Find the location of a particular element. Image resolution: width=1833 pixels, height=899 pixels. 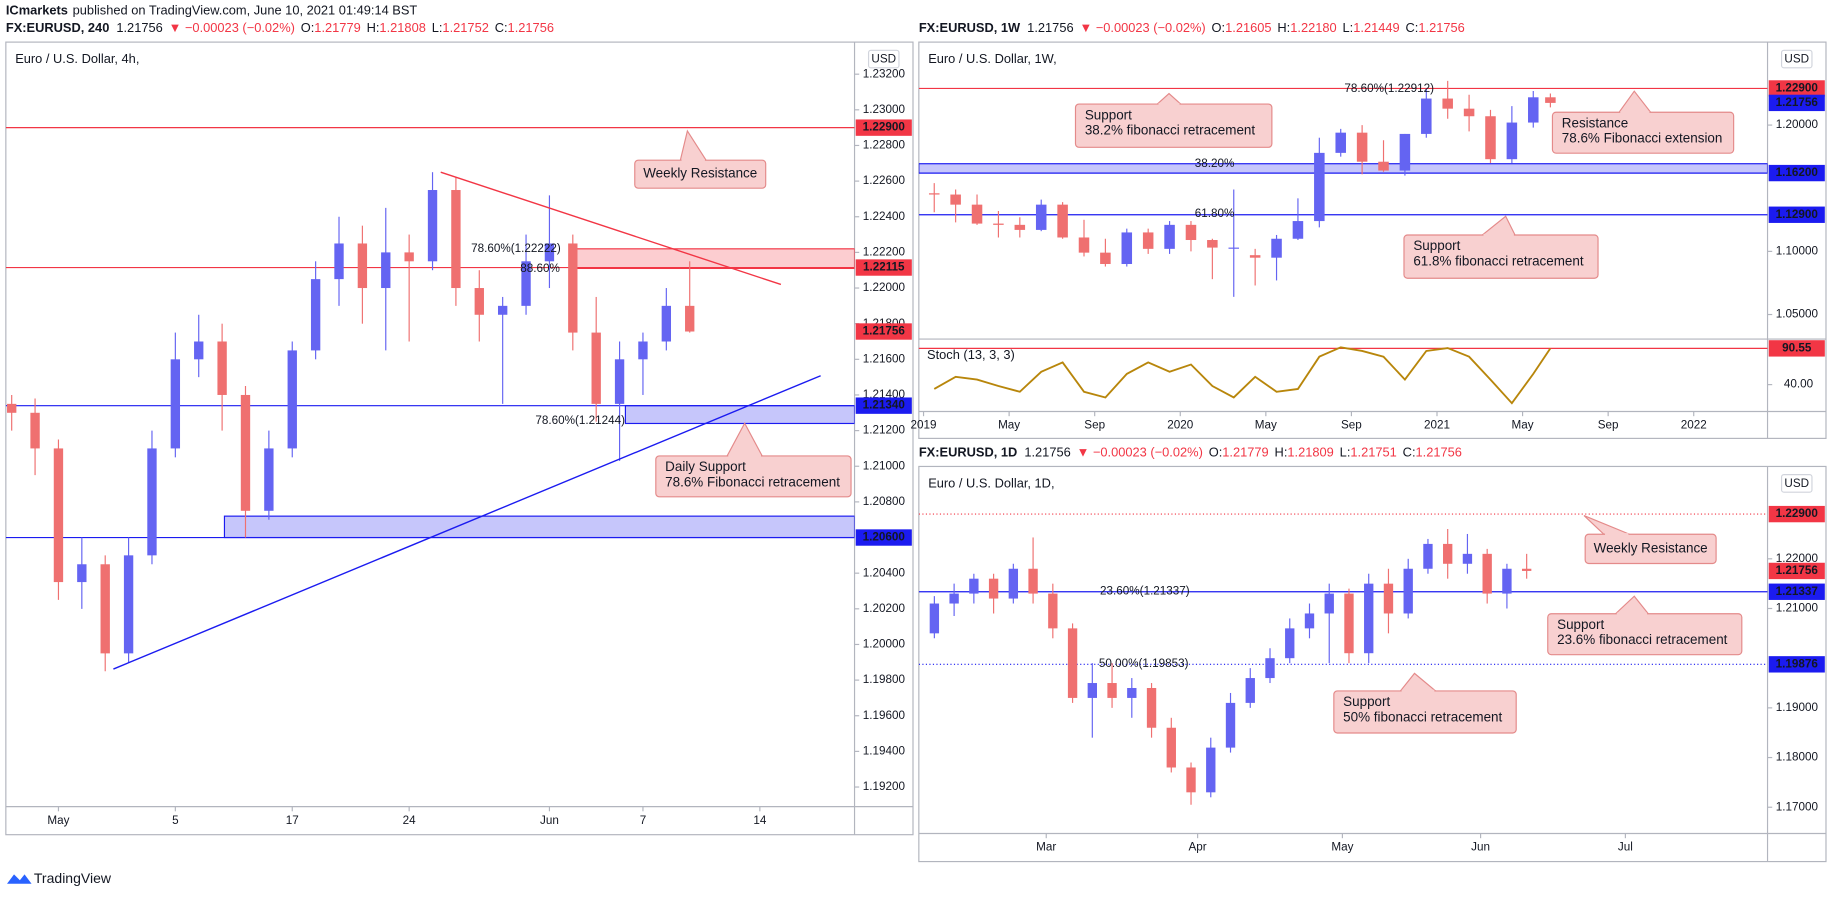

symbol: FX:EURUSD, 1W is located at coordinates (970, 28).